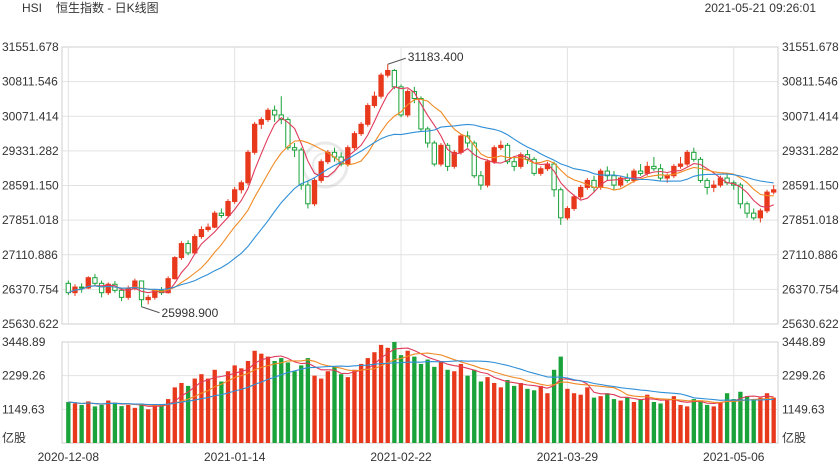 The image size is (840, 470). What do you see at coordinates (30, 255) in the screenshot?
I see `price-tick-label-left: 27110.886` at bounding box center [30, 255].